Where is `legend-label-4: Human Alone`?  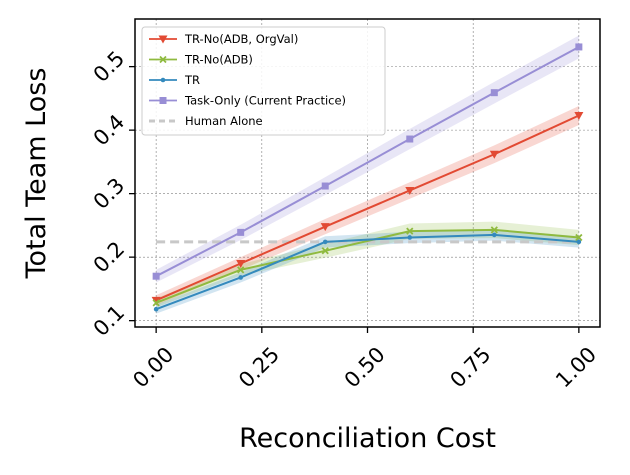
legend-label-4: Human Alone is located at coordinates (224, 121).